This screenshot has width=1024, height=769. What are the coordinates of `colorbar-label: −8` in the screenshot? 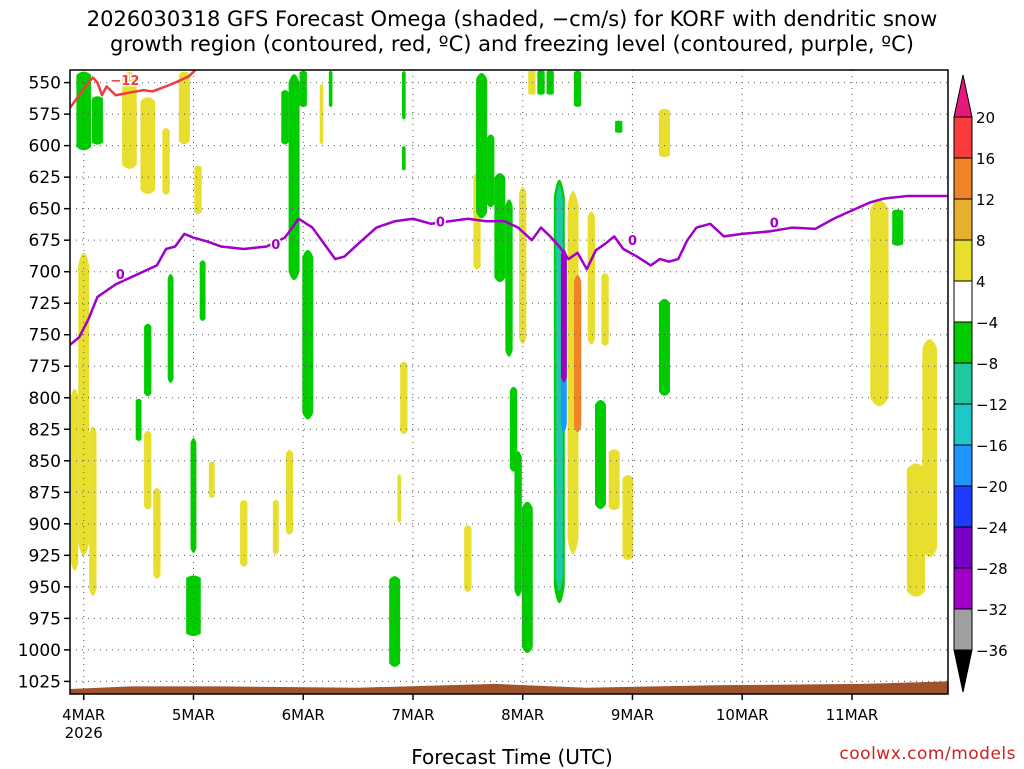 It's located at (987, 364).